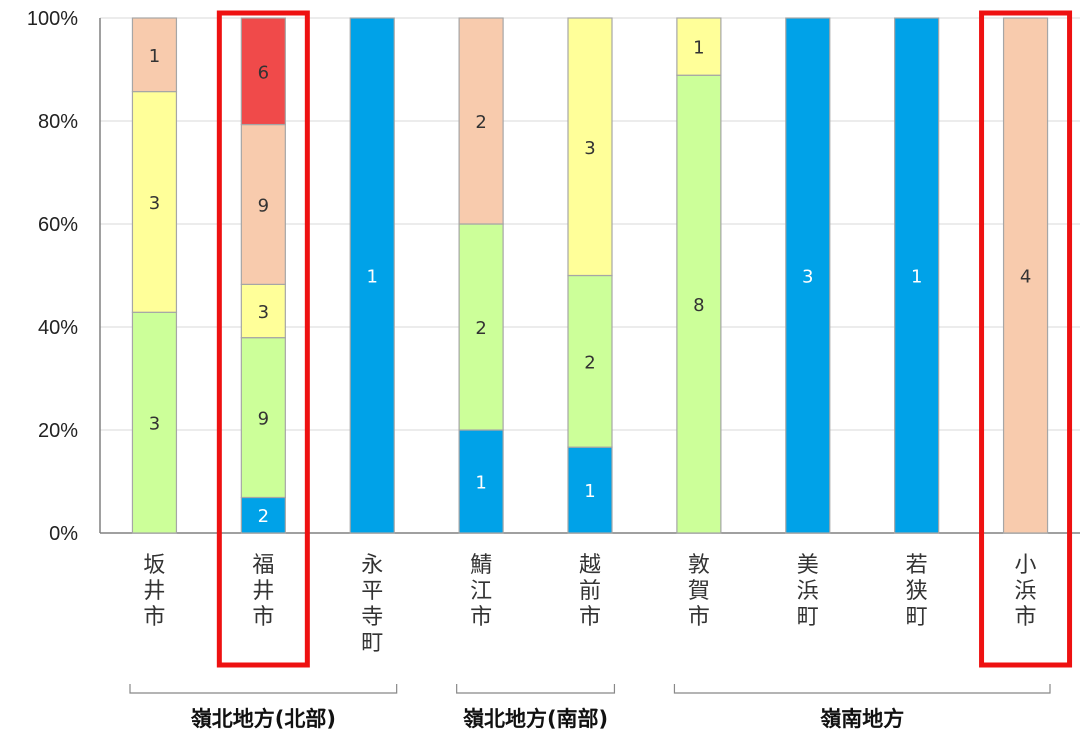  I want to click on group-label: 嶺北地方(北部), so click(263, 719).